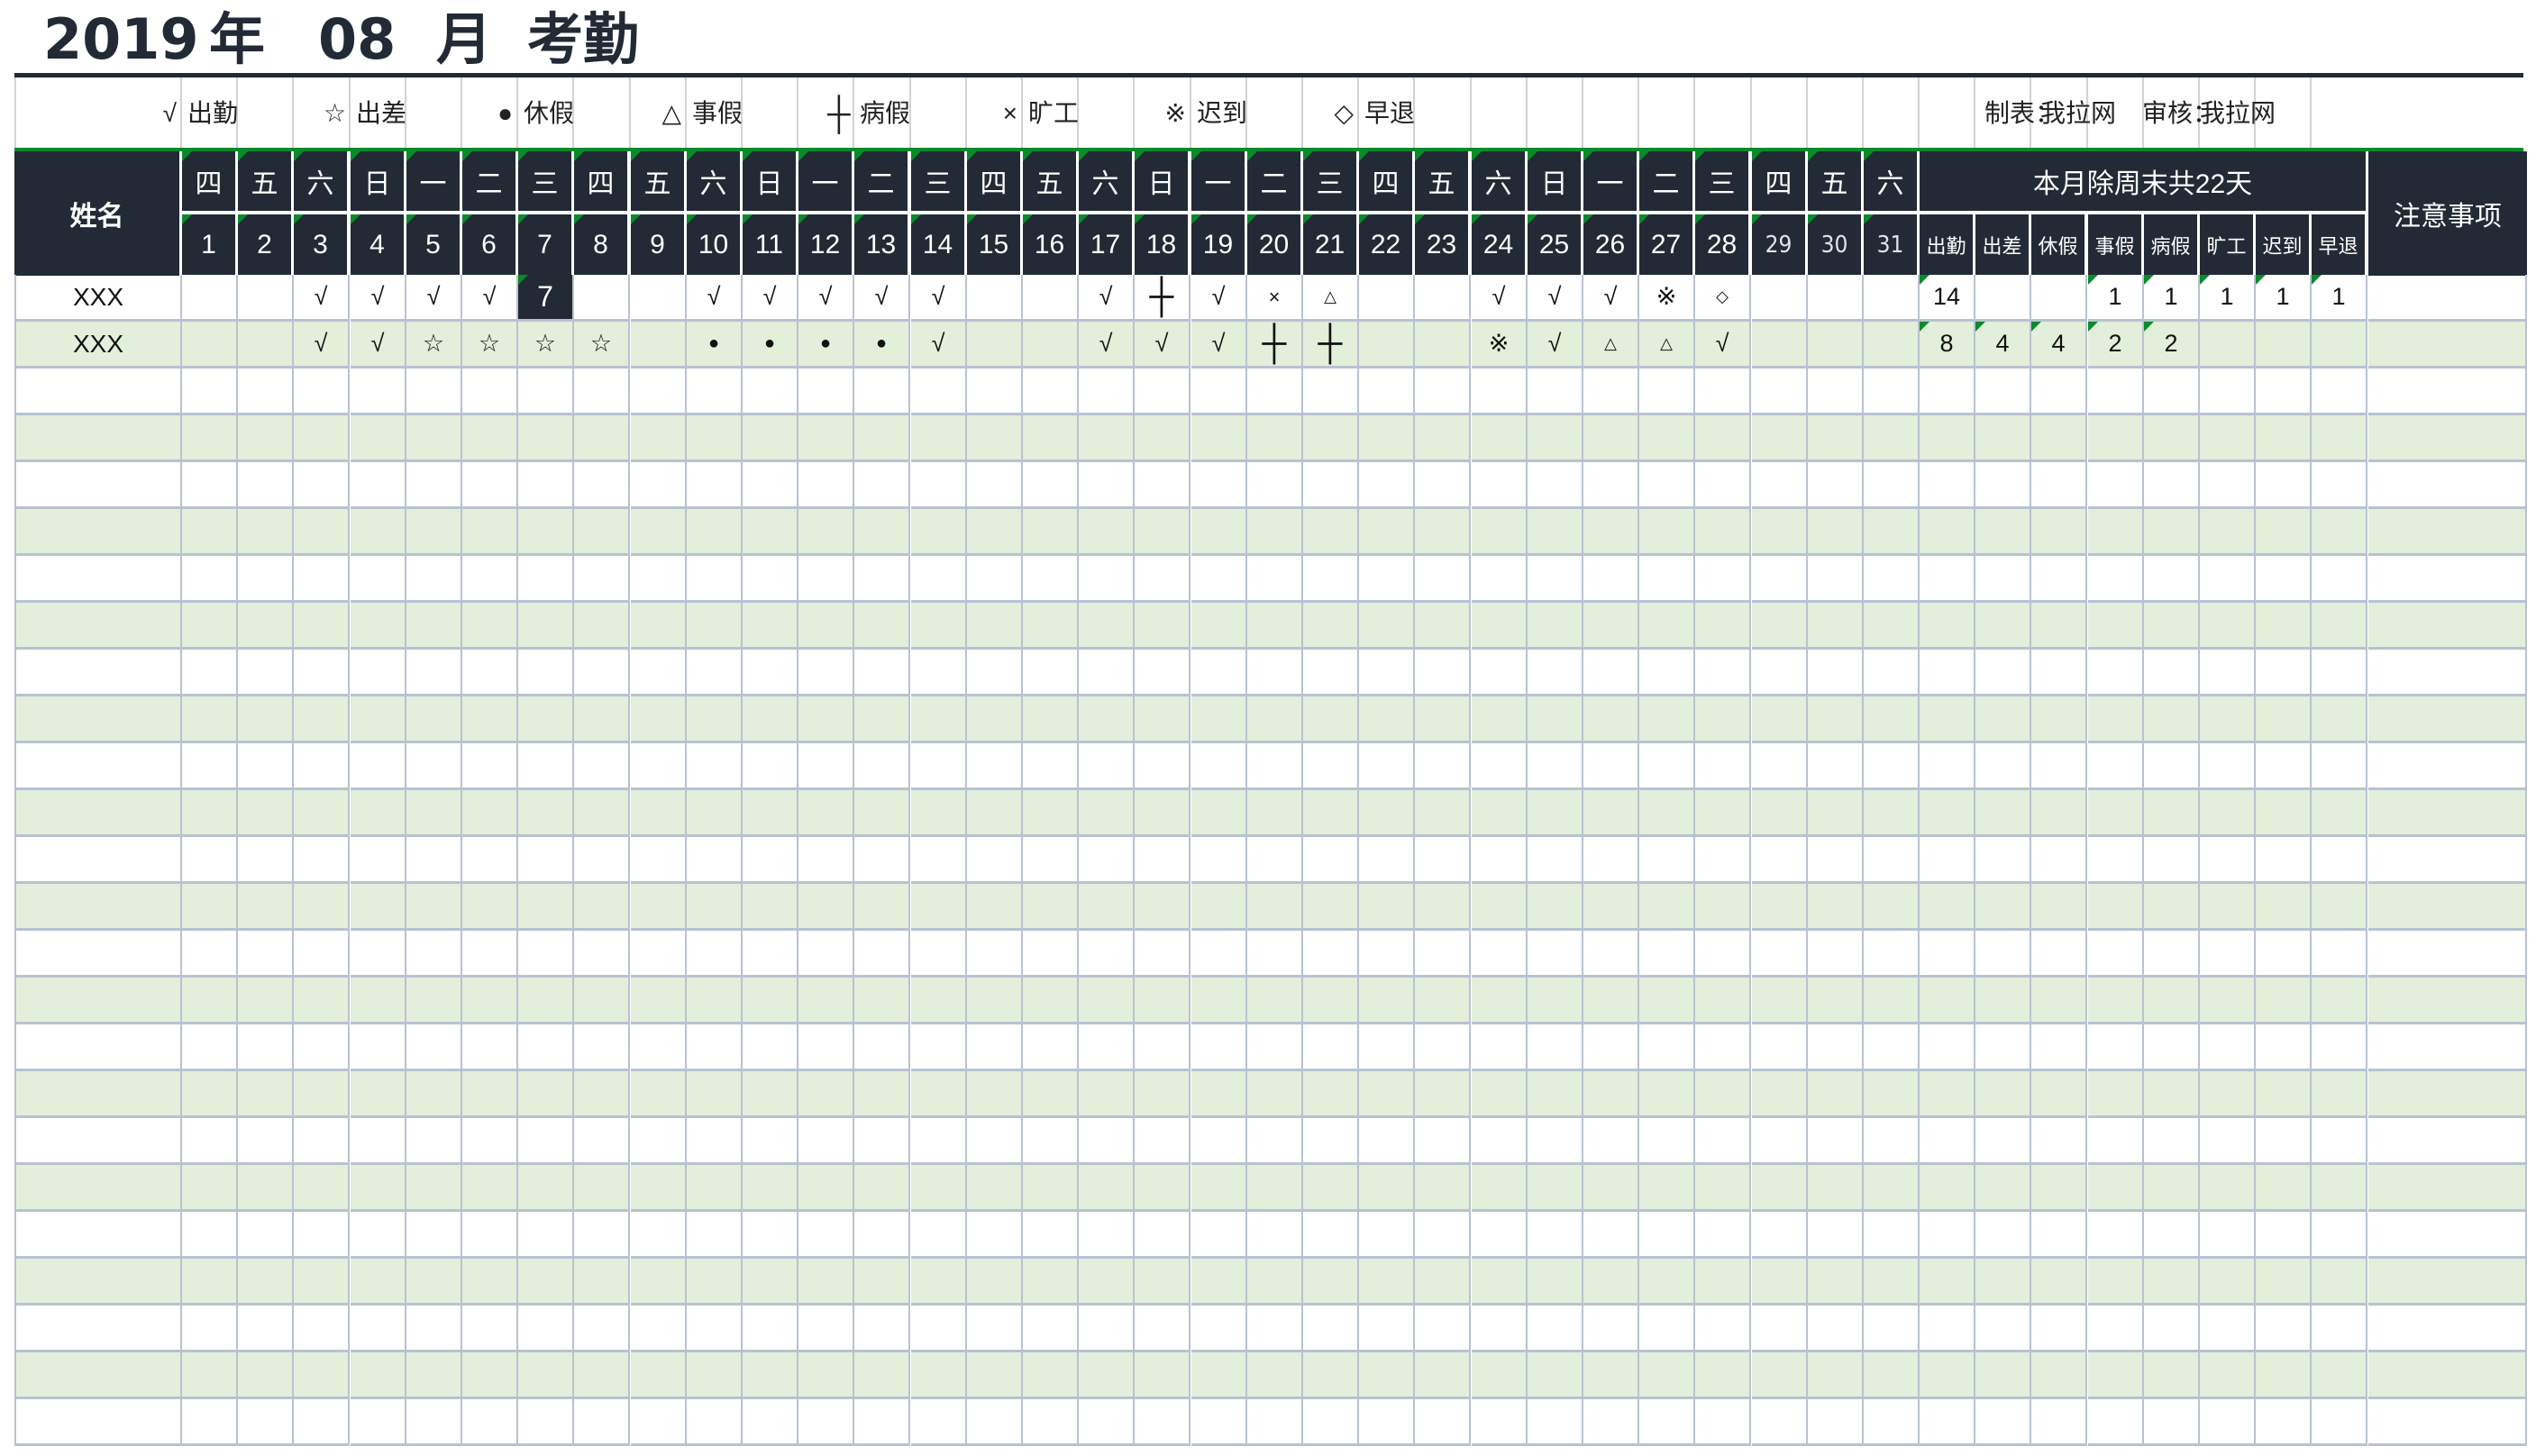 The width and height of the screenshot is (2536, 1456). I want to click on summary-cell: 4, so click(2003, 346).